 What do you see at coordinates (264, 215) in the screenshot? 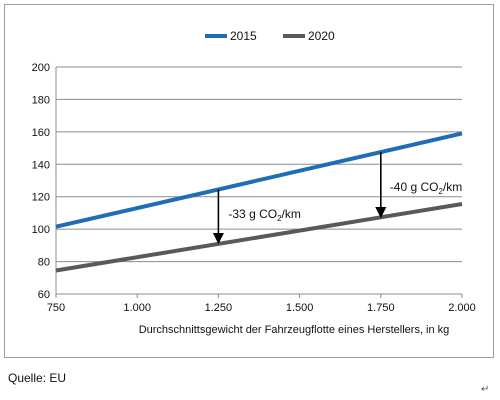
I see `annotation-label: -33 g CO2/km` at bounding box center [264, 215].